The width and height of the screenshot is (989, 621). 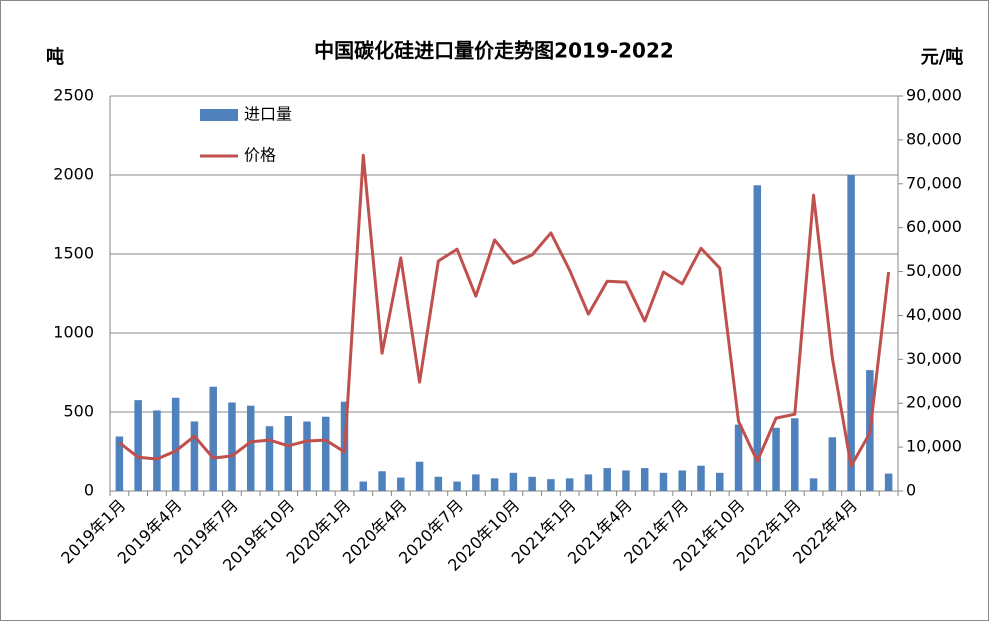 I want to click on y-tick-label: 2000, so click(x=73, y=174).